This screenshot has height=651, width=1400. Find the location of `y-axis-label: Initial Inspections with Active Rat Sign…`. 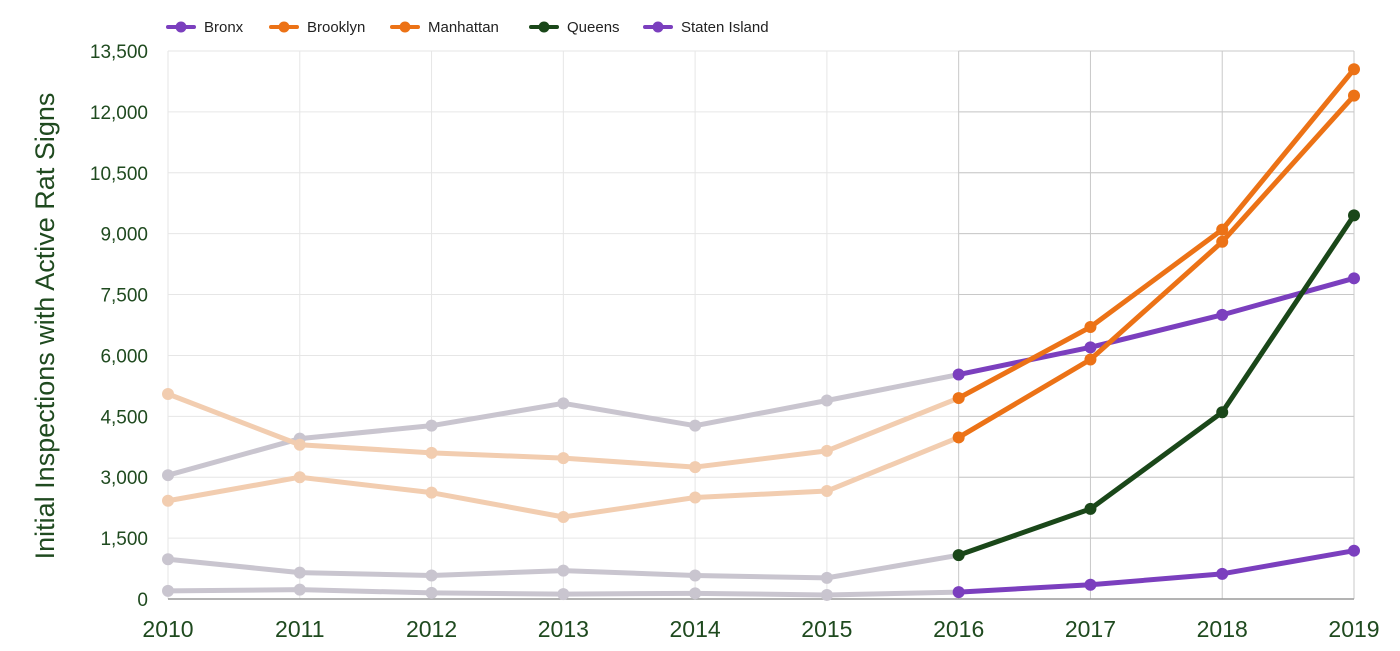

y-axis-label: Initial Inspections with Active Rat Sign… is located at coordinates (45, 326).